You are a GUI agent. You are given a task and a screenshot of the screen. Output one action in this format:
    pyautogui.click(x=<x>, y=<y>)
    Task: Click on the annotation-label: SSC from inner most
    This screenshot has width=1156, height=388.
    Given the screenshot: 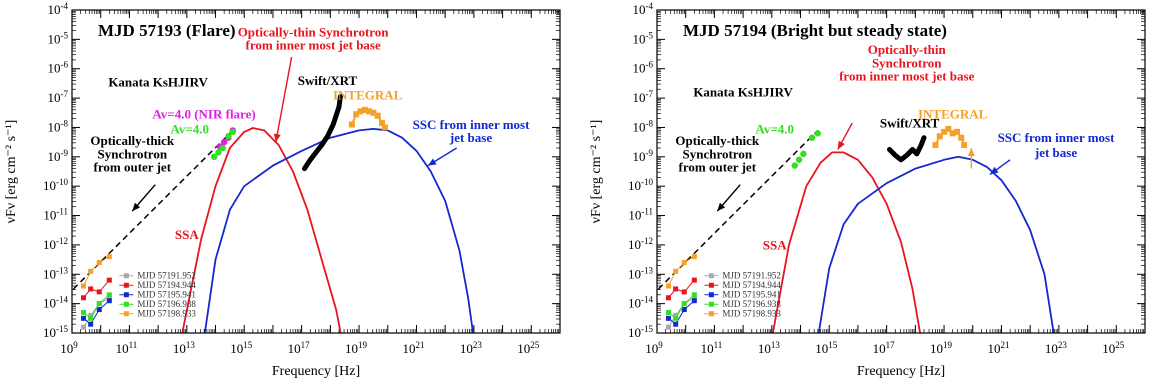 What is the action you would take?
    pyautogui.click(x=1057, y=137)
    